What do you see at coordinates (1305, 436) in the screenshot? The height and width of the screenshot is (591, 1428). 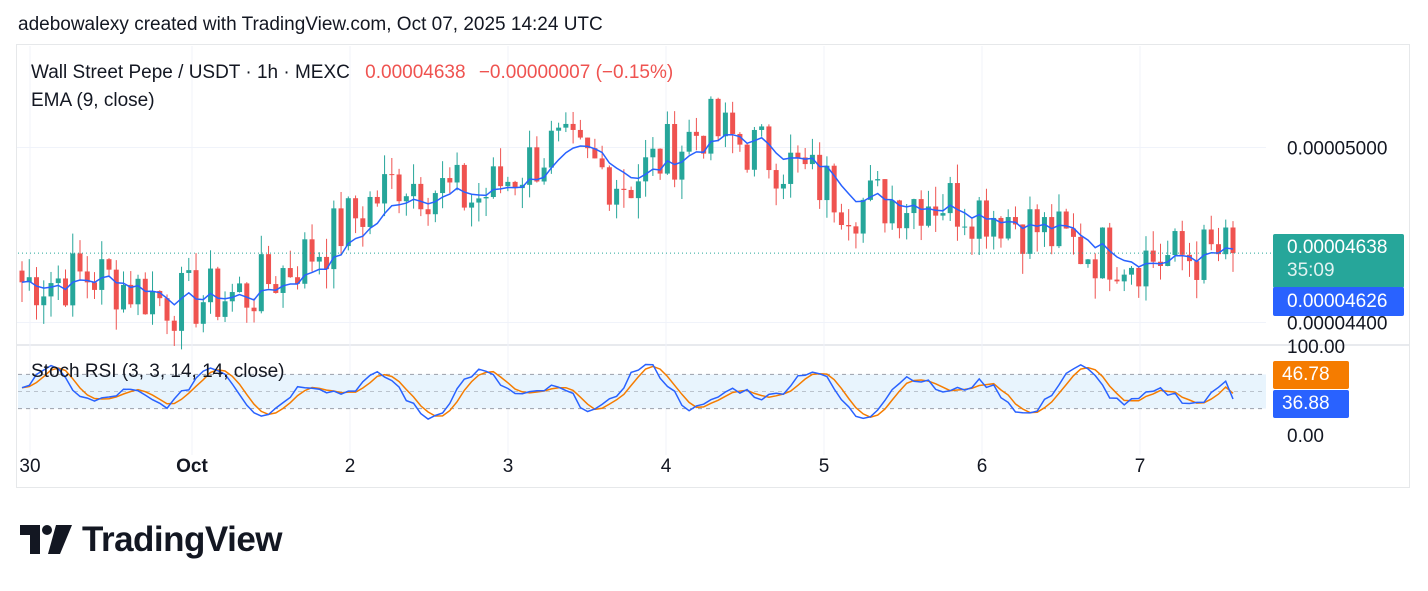 I see `stoch-axis-tick: 0.00` at bounding box center [1305, 436].